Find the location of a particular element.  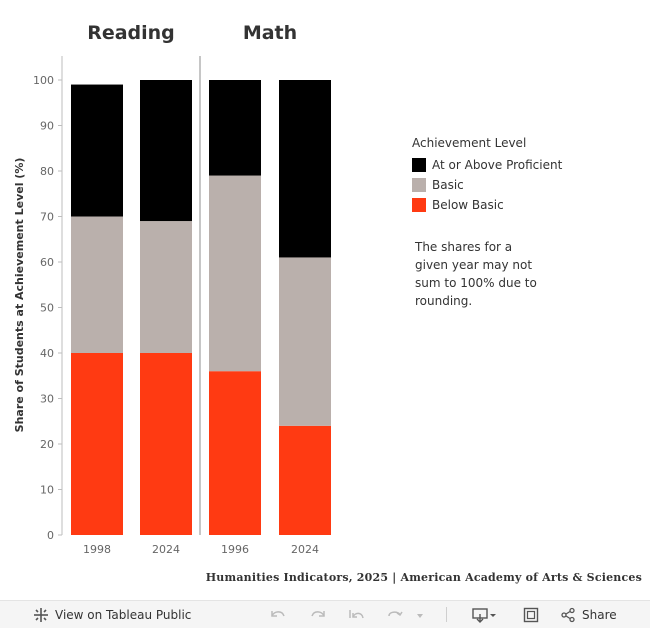

y-tick-label: 30 is located at coordinates (47, 399).